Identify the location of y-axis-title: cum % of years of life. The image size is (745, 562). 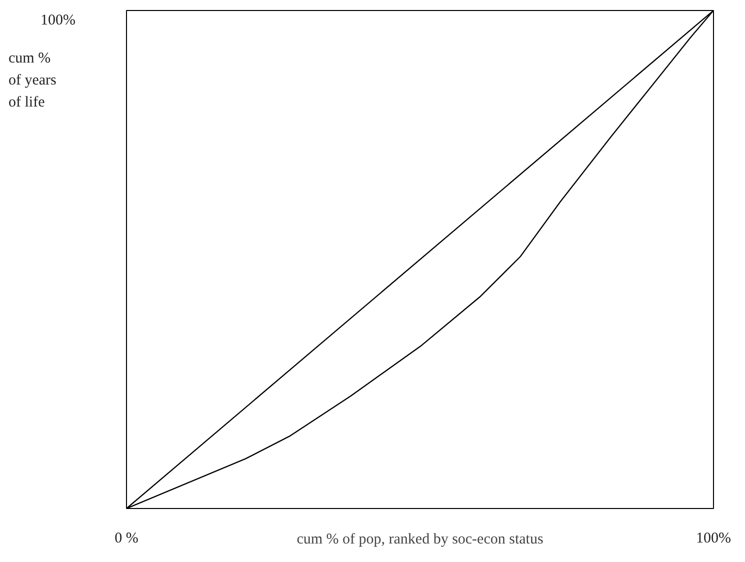
(32, 80).